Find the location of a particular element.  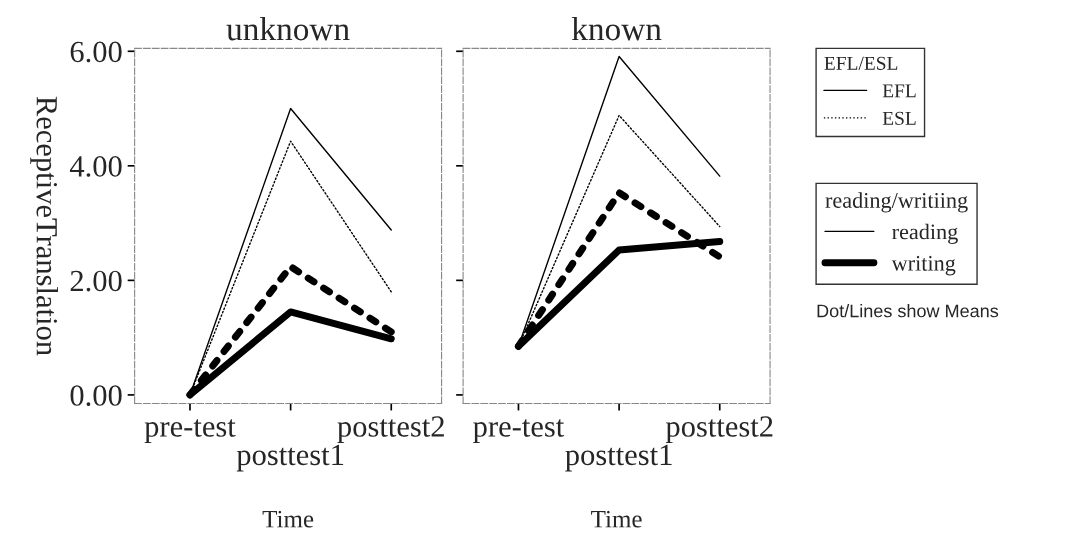

text: reading is located at coordinates (925, 233).